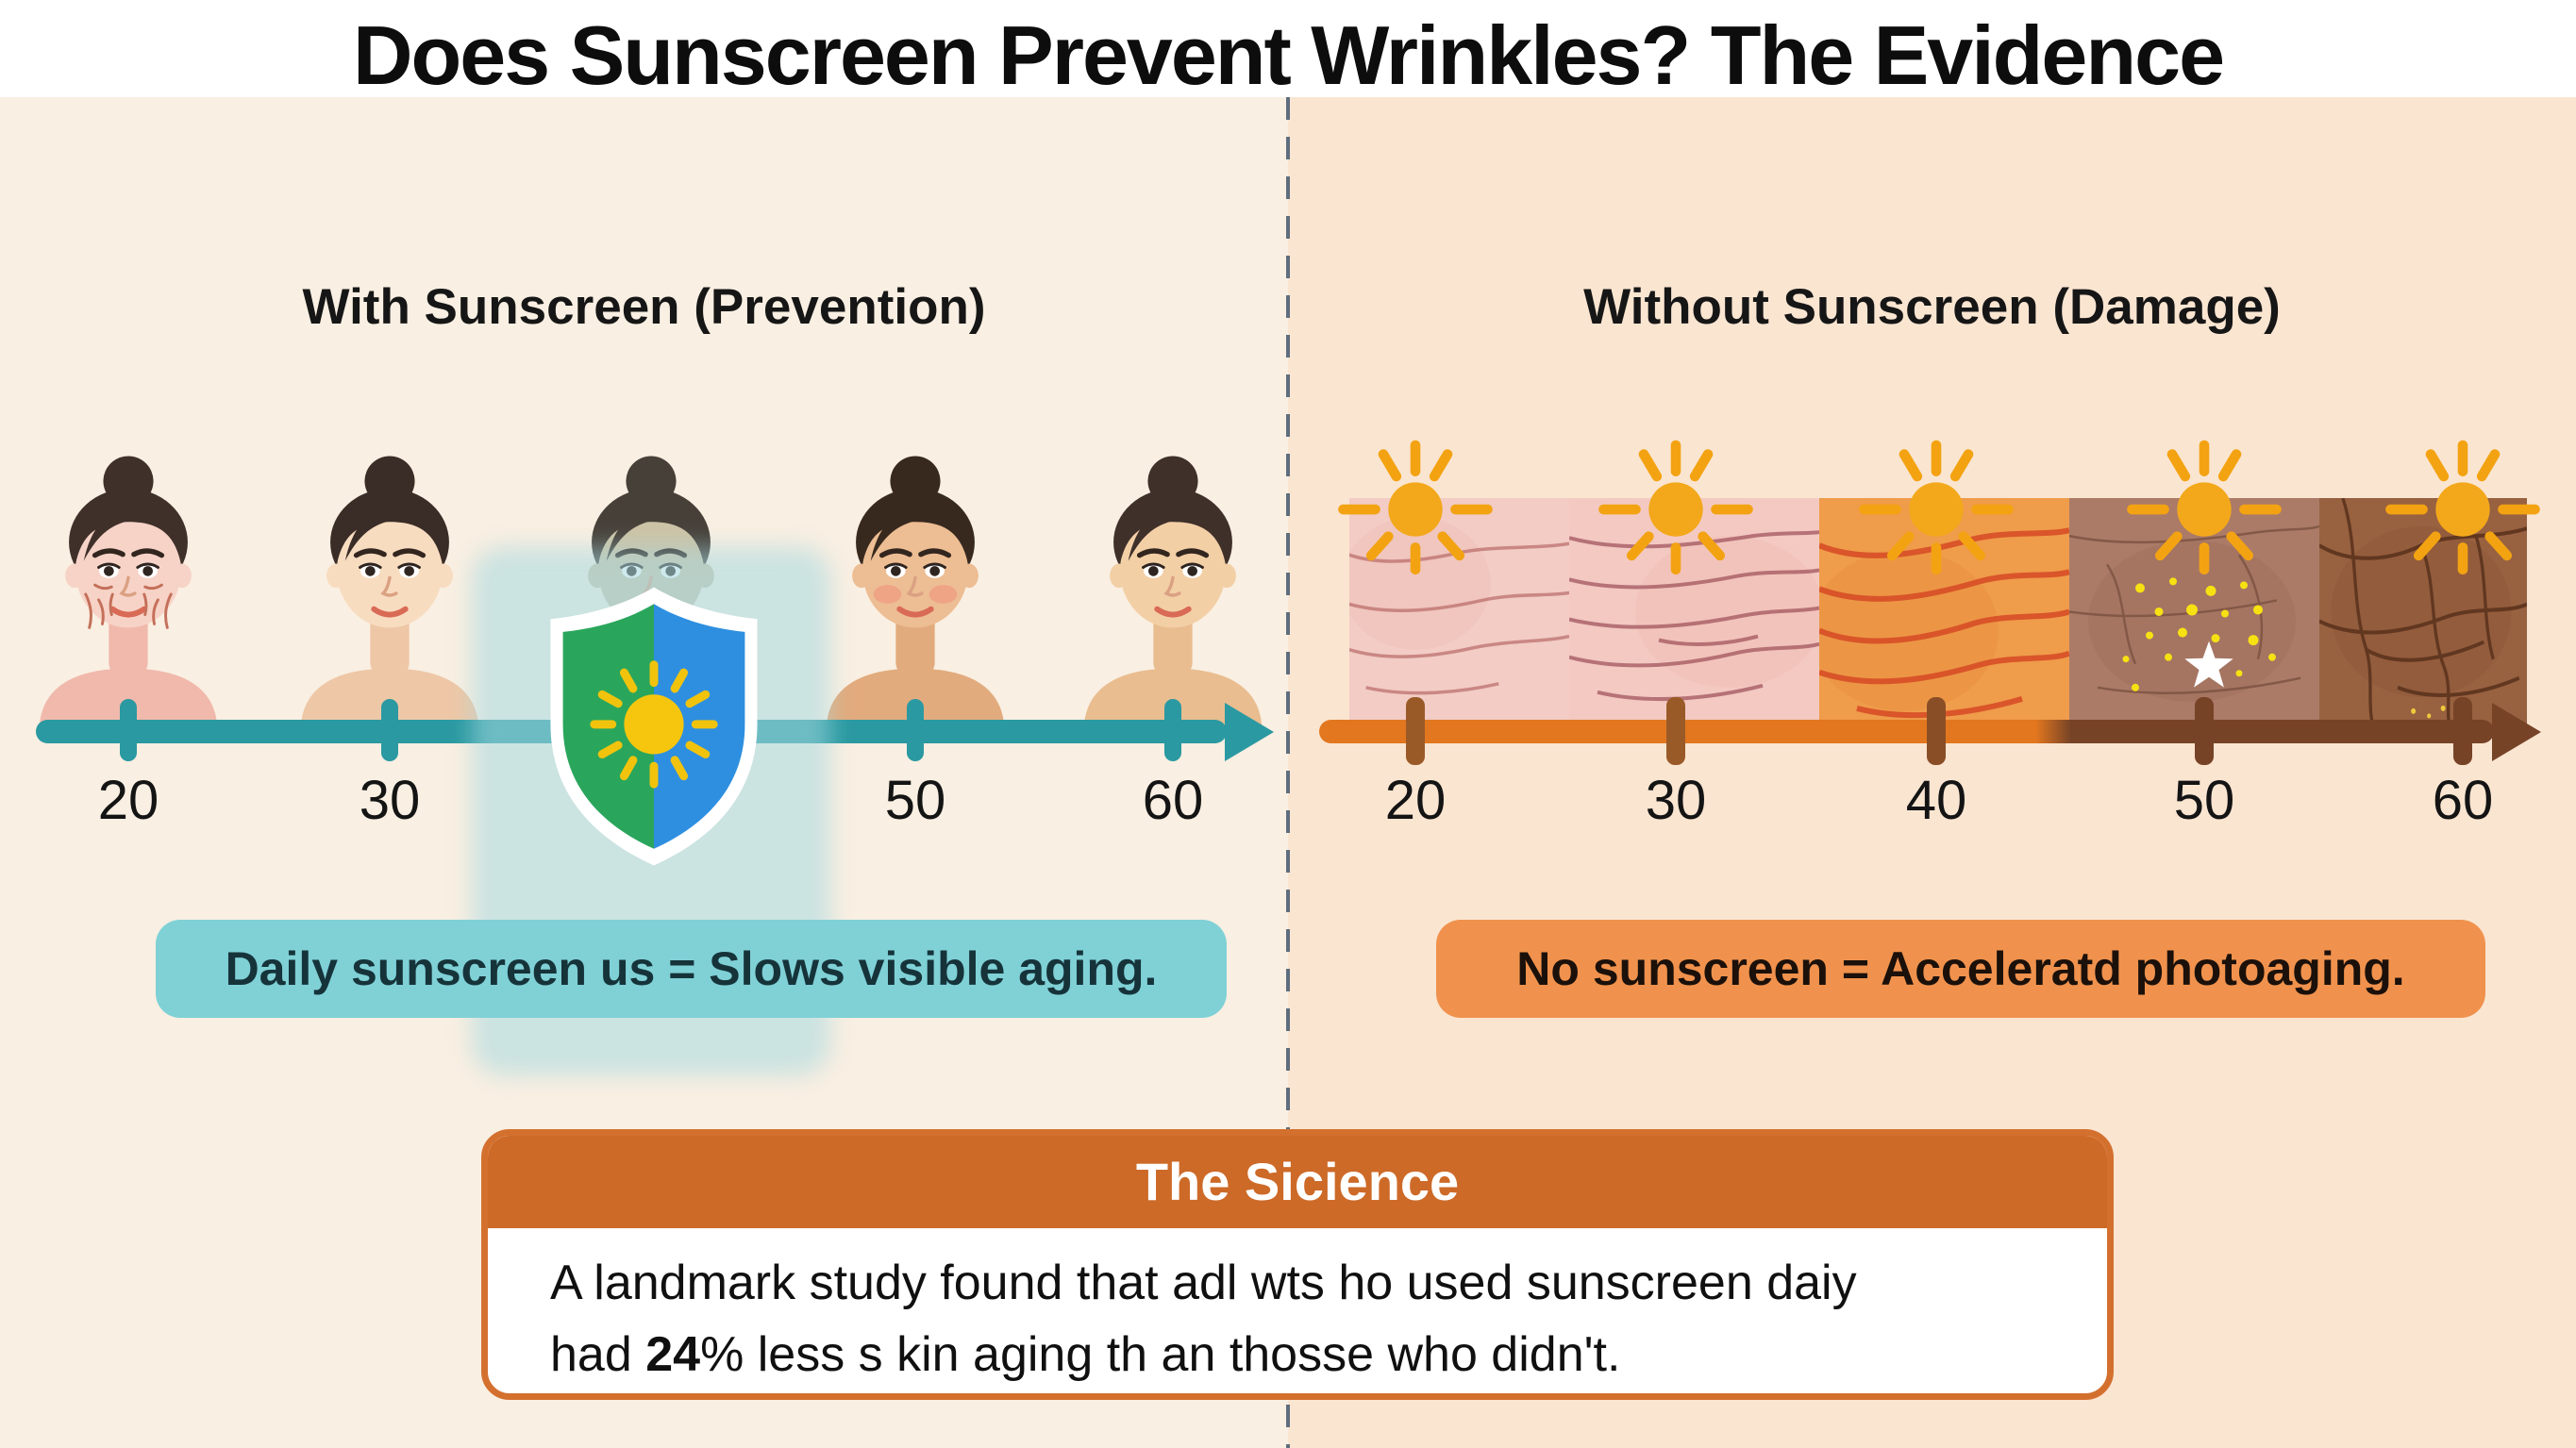  I want to click on science-box-header: The Sicience, so click(1297, 1182).